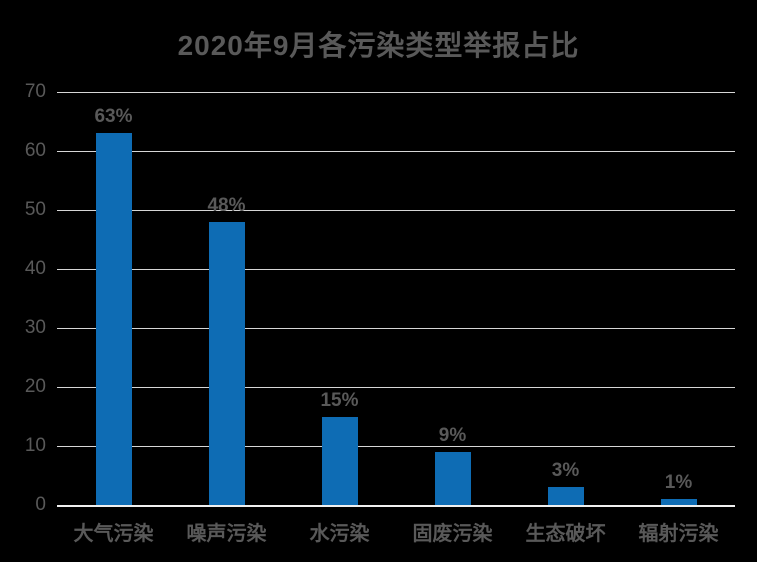 The width and height of the screenshot is (757, 562). What do you see at coordinates (339, 298) in the screenshot?
I see `bar-slot: 15%` at bounding box center [339, 298].